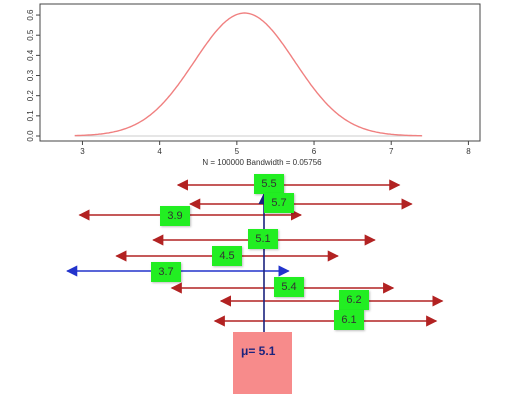  I want to click on y-tick-label: 0.3, so click(30, 75).